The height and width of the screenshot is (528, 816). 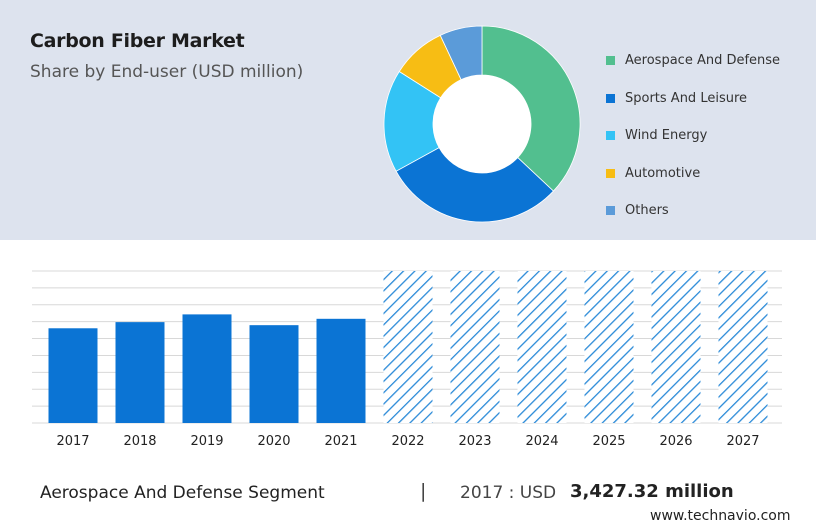 I want to click on legend-label: Aerospace And Defense, so click(x=703, y=61).